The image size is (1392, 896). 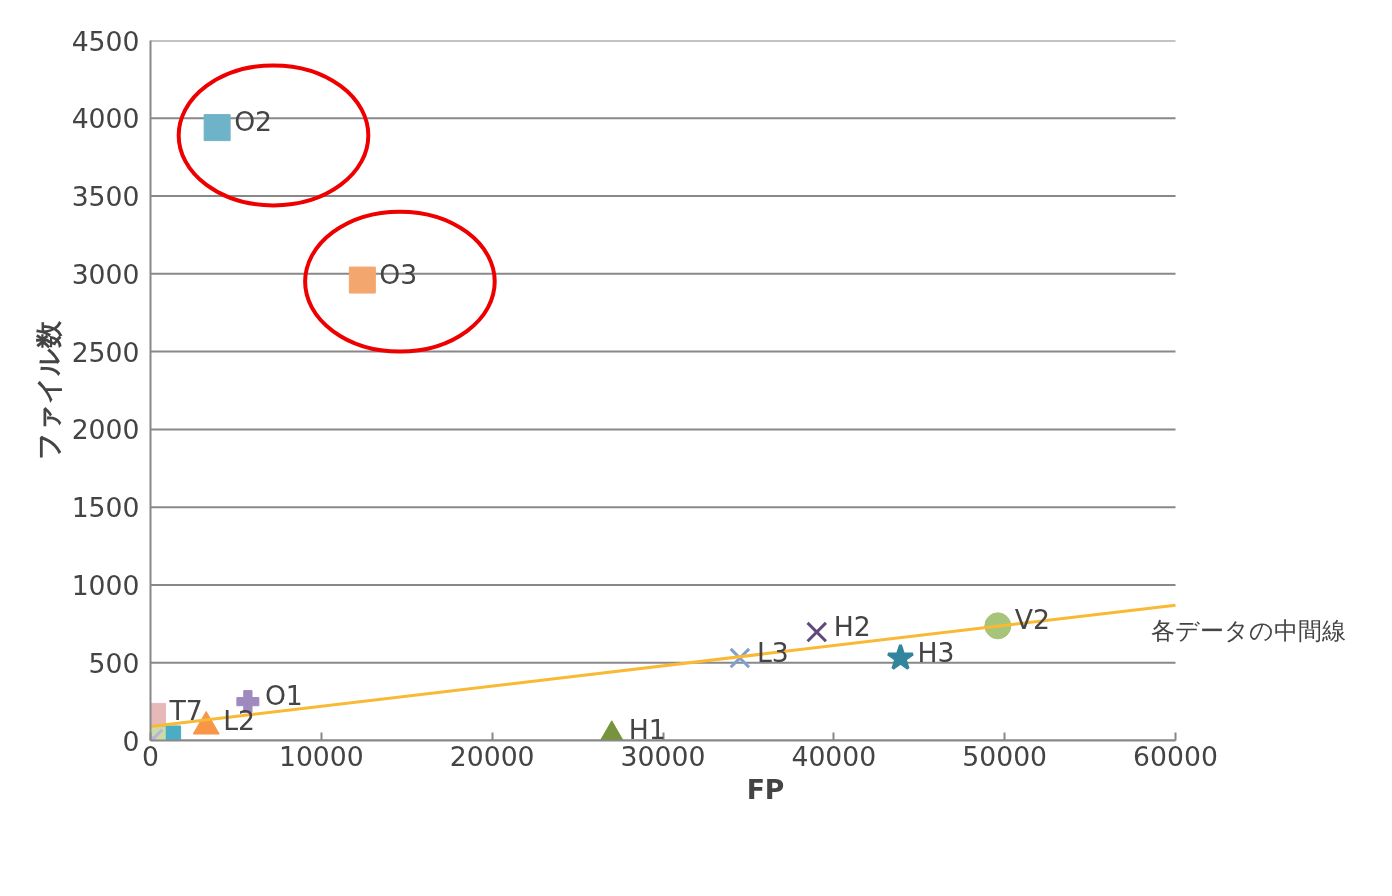 I want to click on y-tick-label: 2000, so click(x=105, y=430).